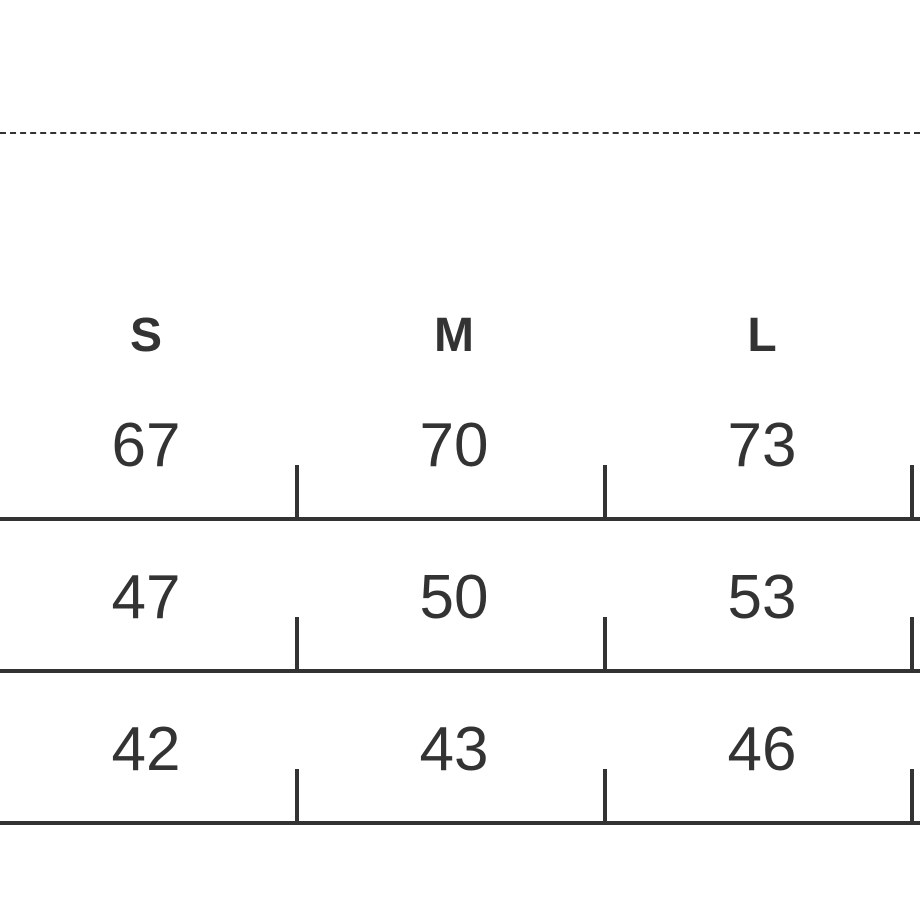  What do you see at coordinates (454, 445) in the screenshot?
I see `cell-r1-m: 70` at bounding box center [454, 445].